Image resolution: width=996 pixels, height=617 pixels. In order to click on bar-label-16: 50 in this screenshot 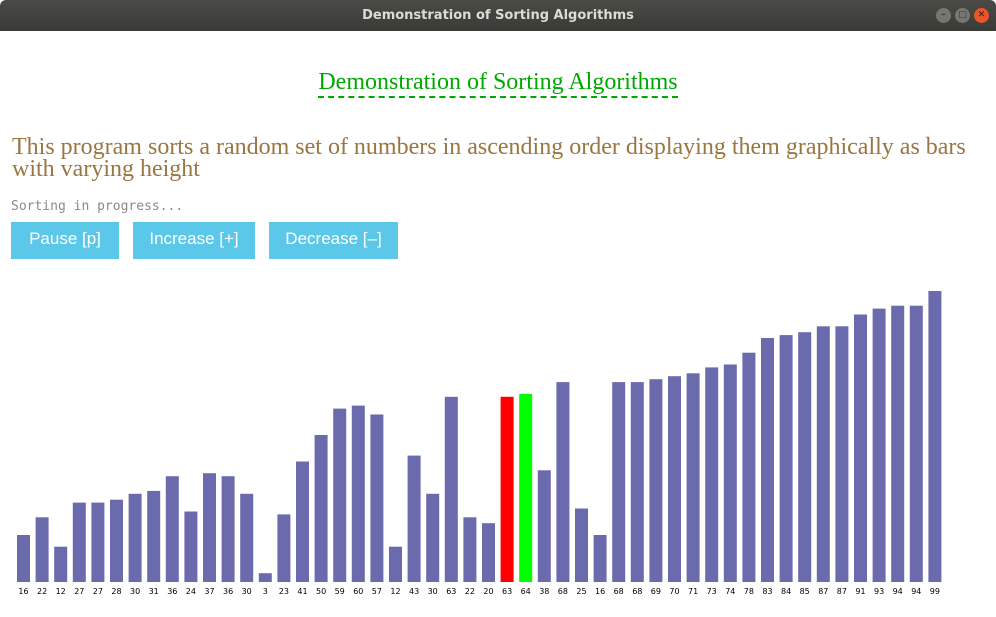, I will do `click(321, 591)`.